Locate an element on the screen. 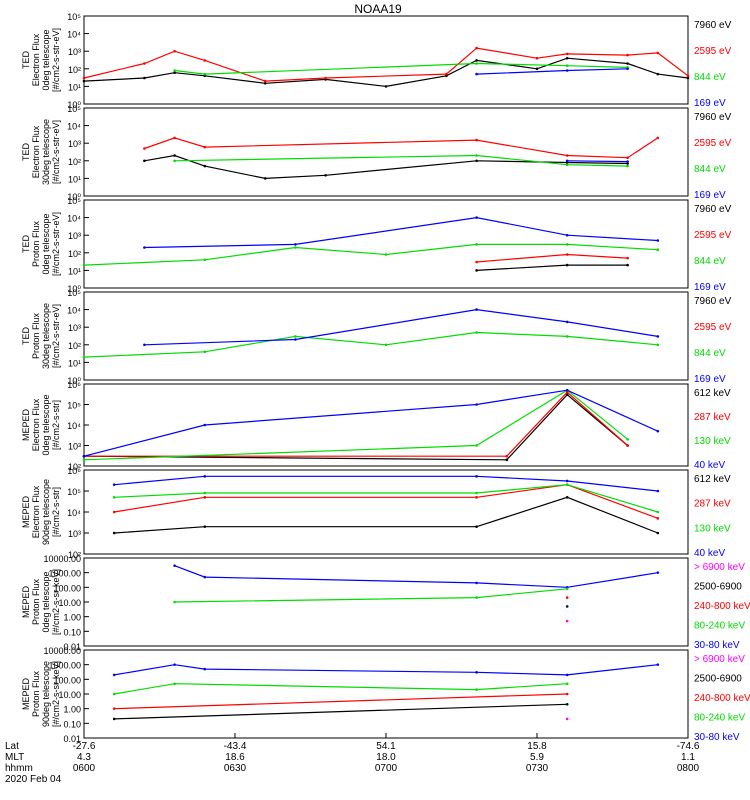 Image resolution: width=750 pixels, height=800 pixels. y-tick-label: 0.10 is located at coordinates (72, 632).